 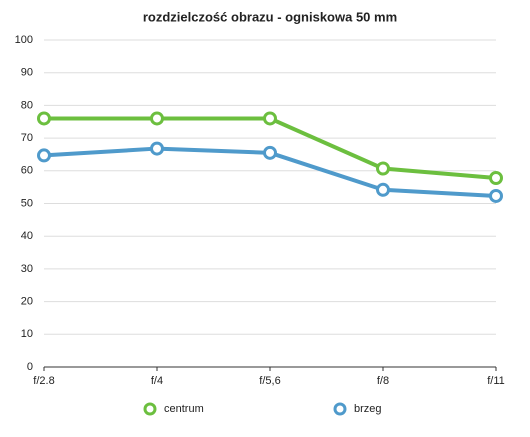 What do you see at coordinates (27, 236) in the screenshot?
I see `y-tick-label: 40` at bounding box center [27, 236].